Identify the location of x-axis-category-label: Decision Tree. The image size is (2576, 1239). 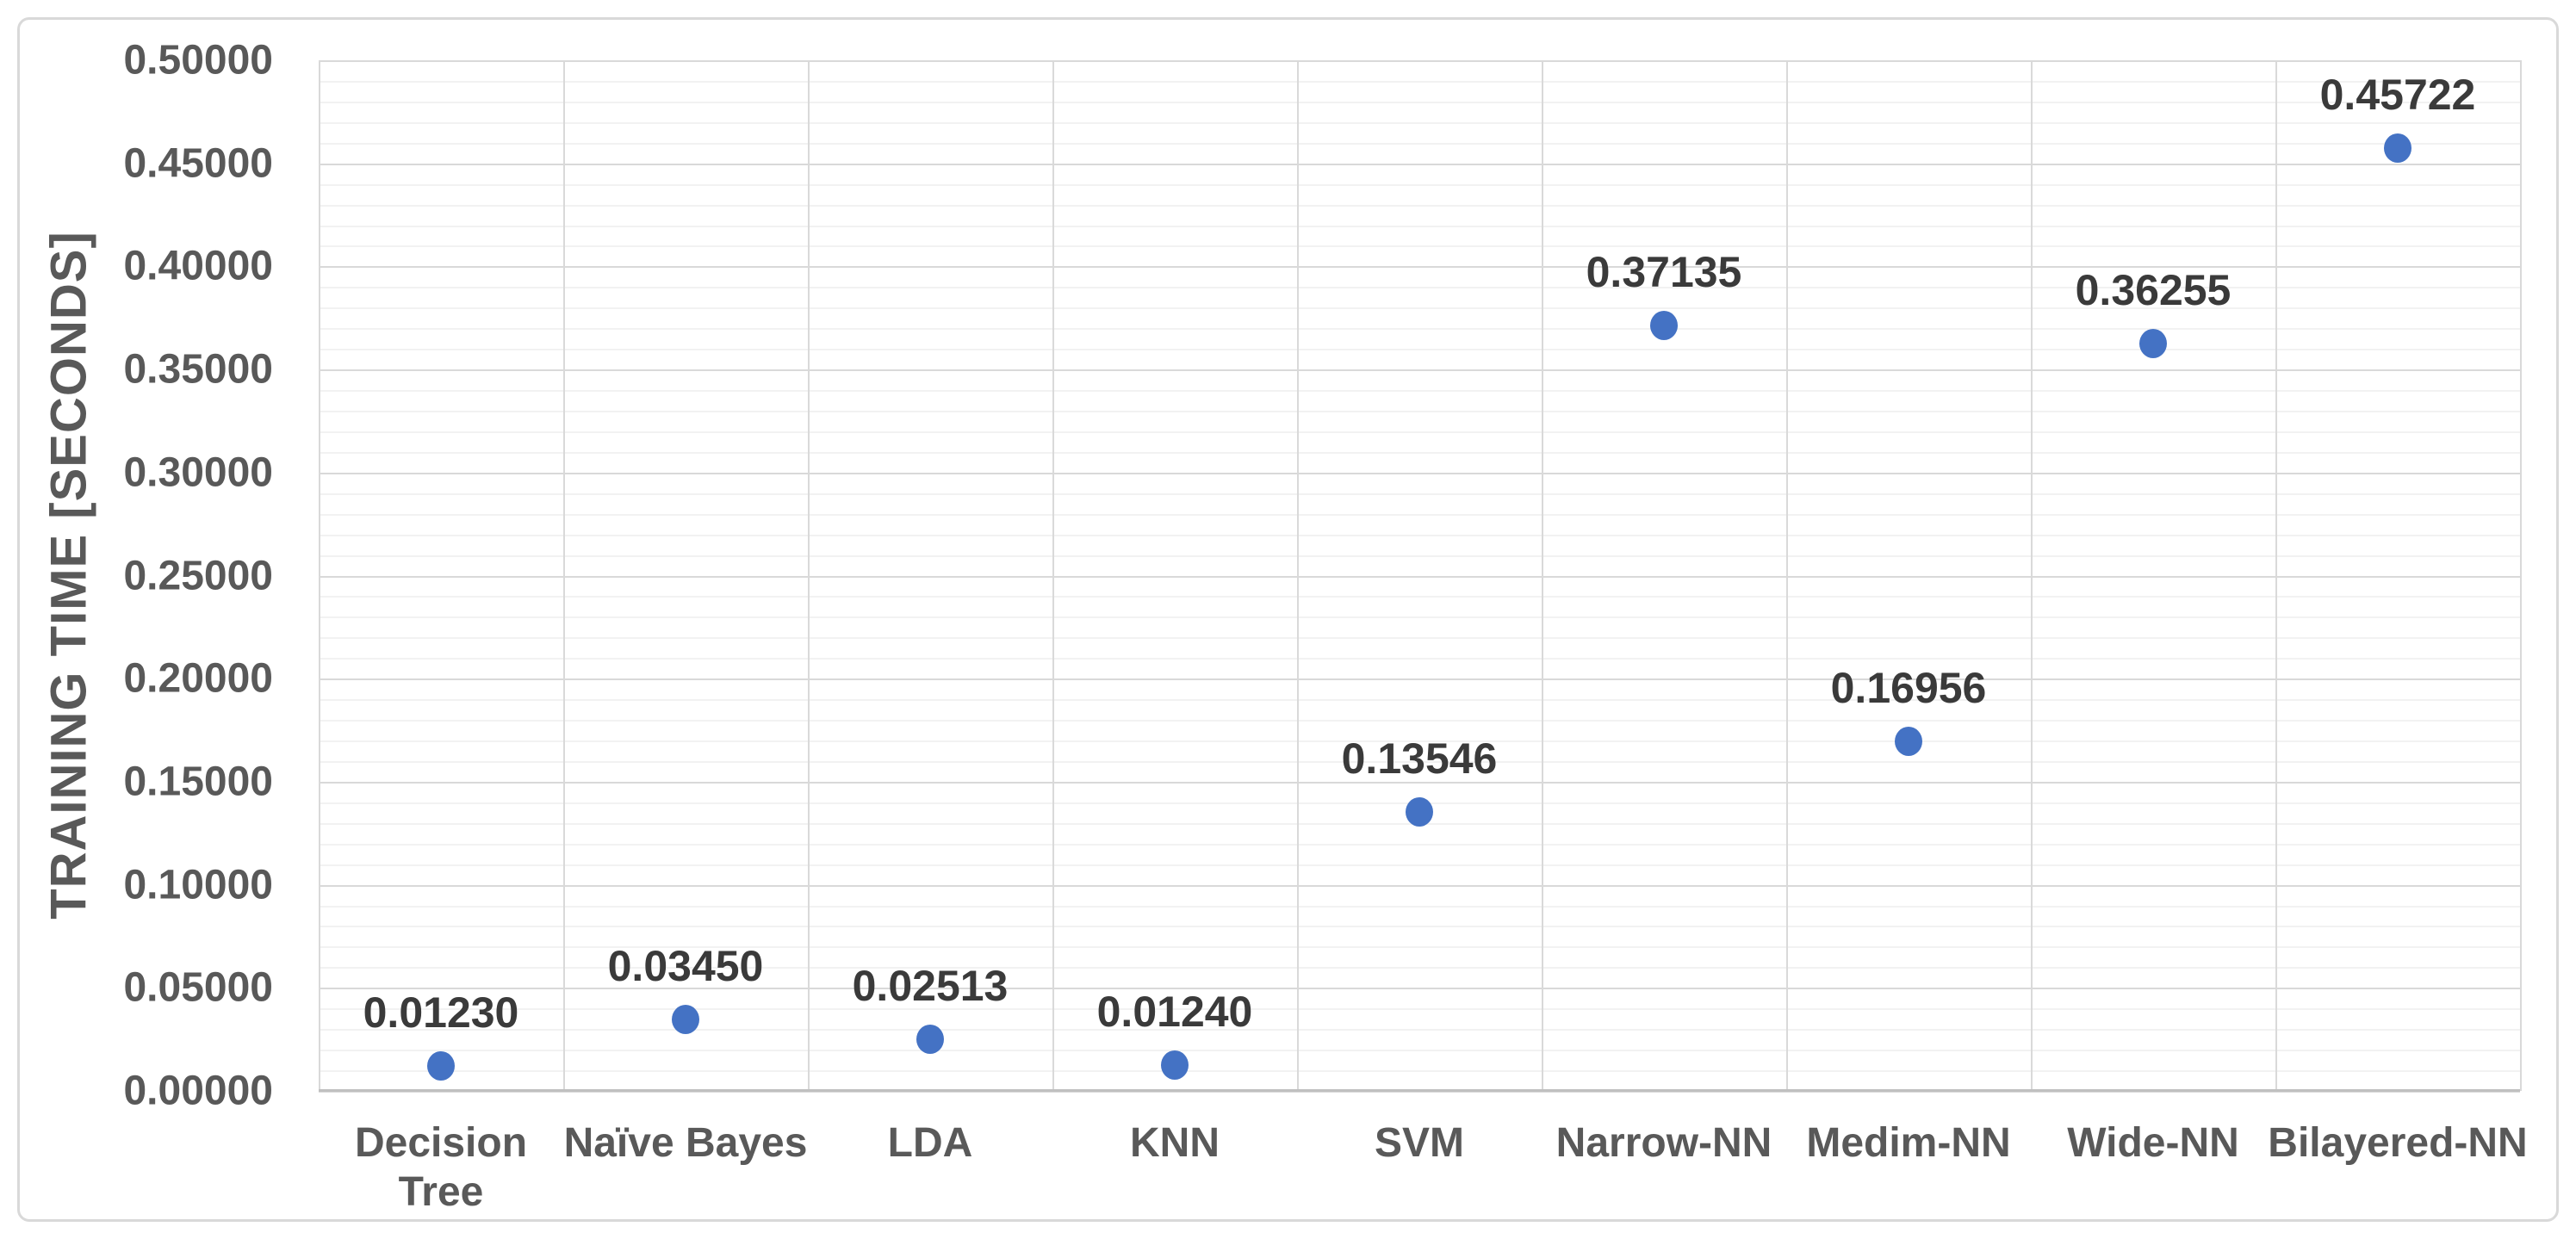
(441, 1167).